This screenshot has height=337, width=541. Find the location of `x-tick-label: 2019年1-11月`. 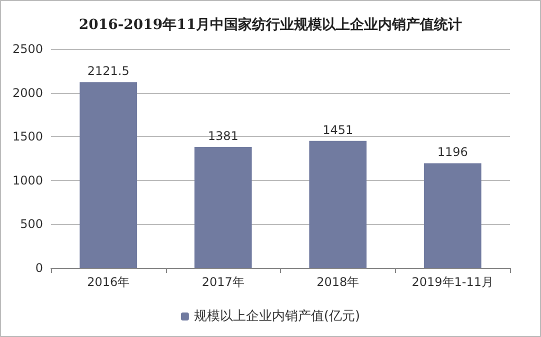

x-tick-label: 2019年1-11月 is located at coordinates (453, 282).